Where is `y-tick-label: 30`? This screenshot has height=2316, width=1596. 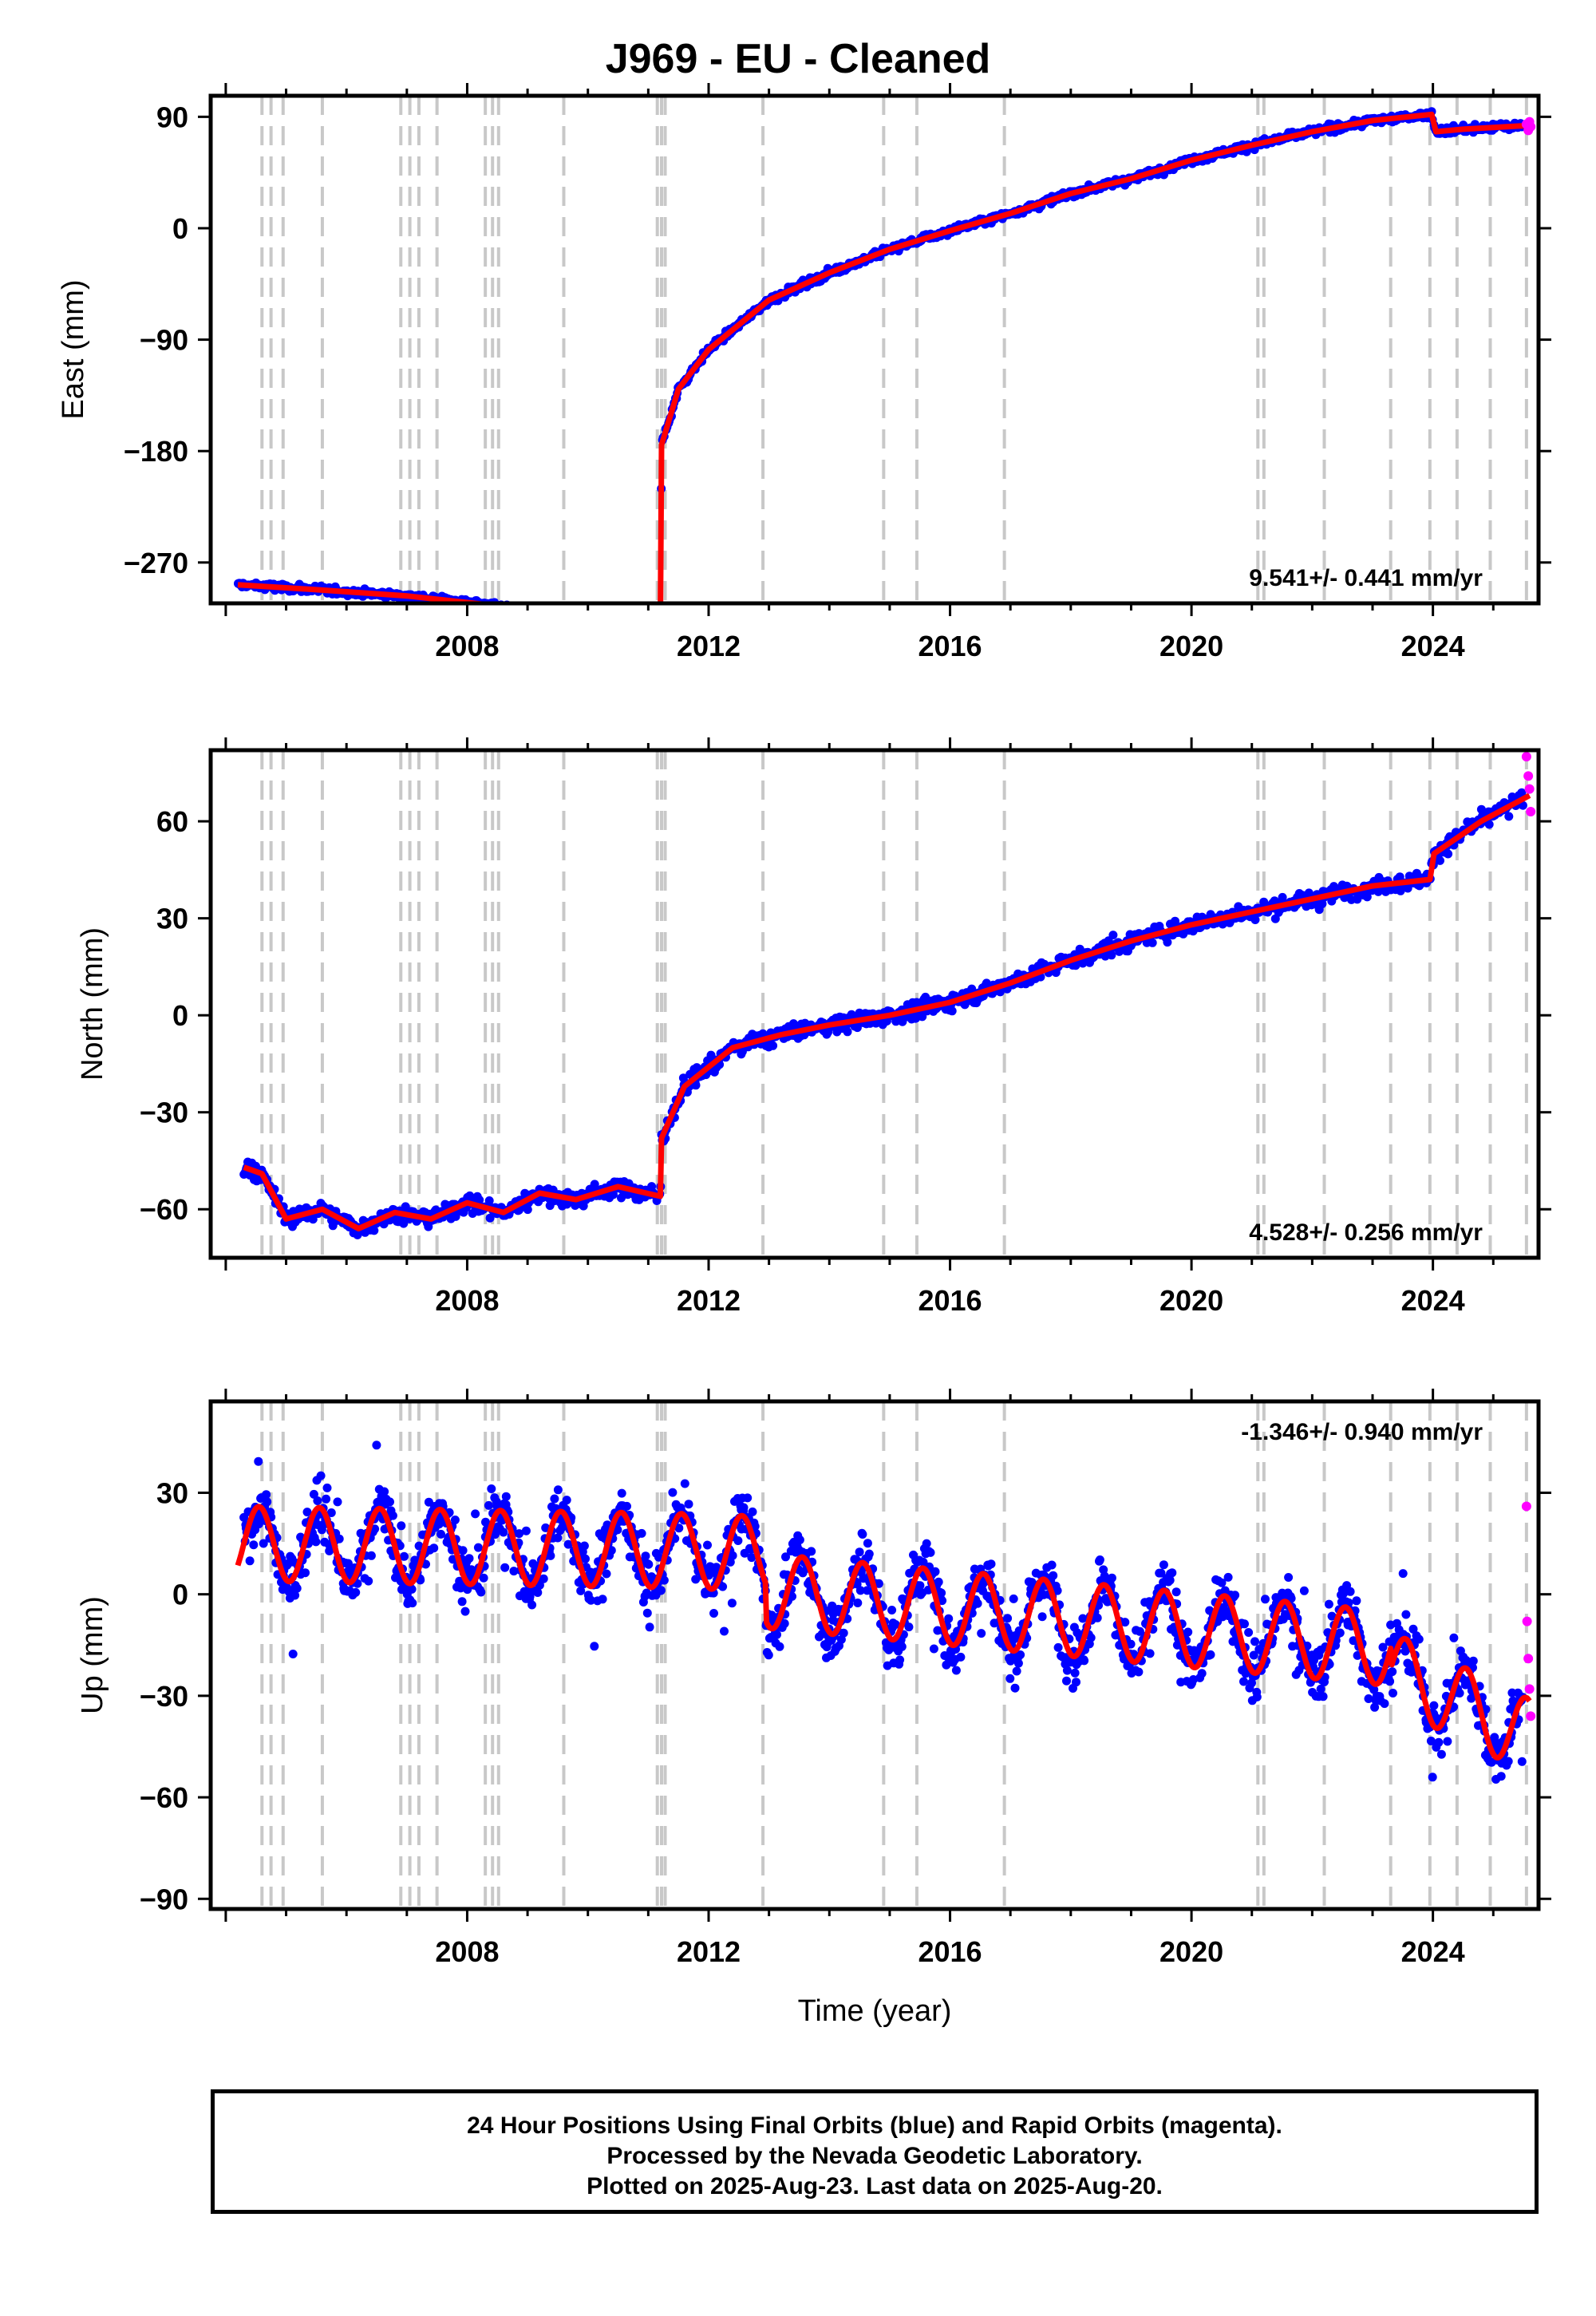 y-tick-label: 30 is located at coordinates (172, 1492).